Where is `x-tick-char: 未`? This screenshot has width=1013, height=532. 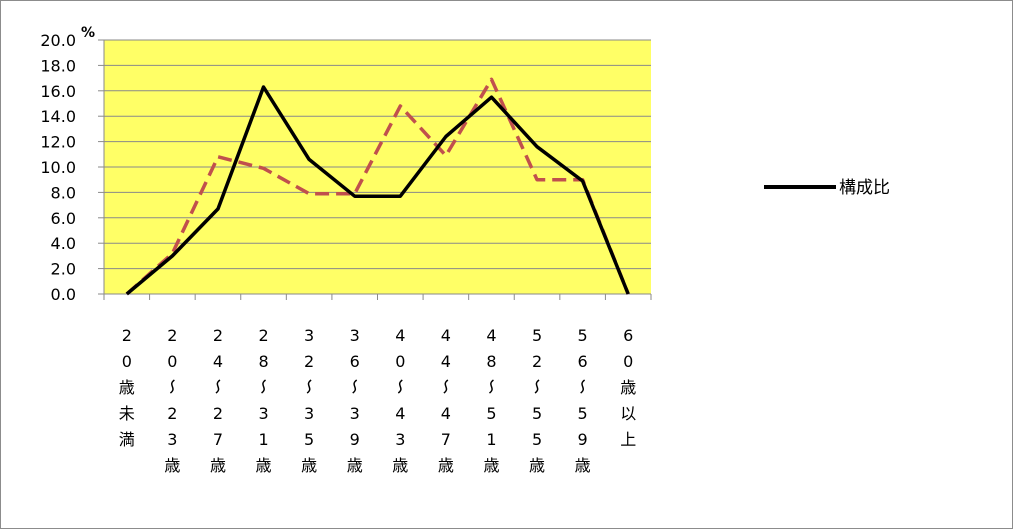 x-tick-char: 未 is located at coordinates (127, 413).